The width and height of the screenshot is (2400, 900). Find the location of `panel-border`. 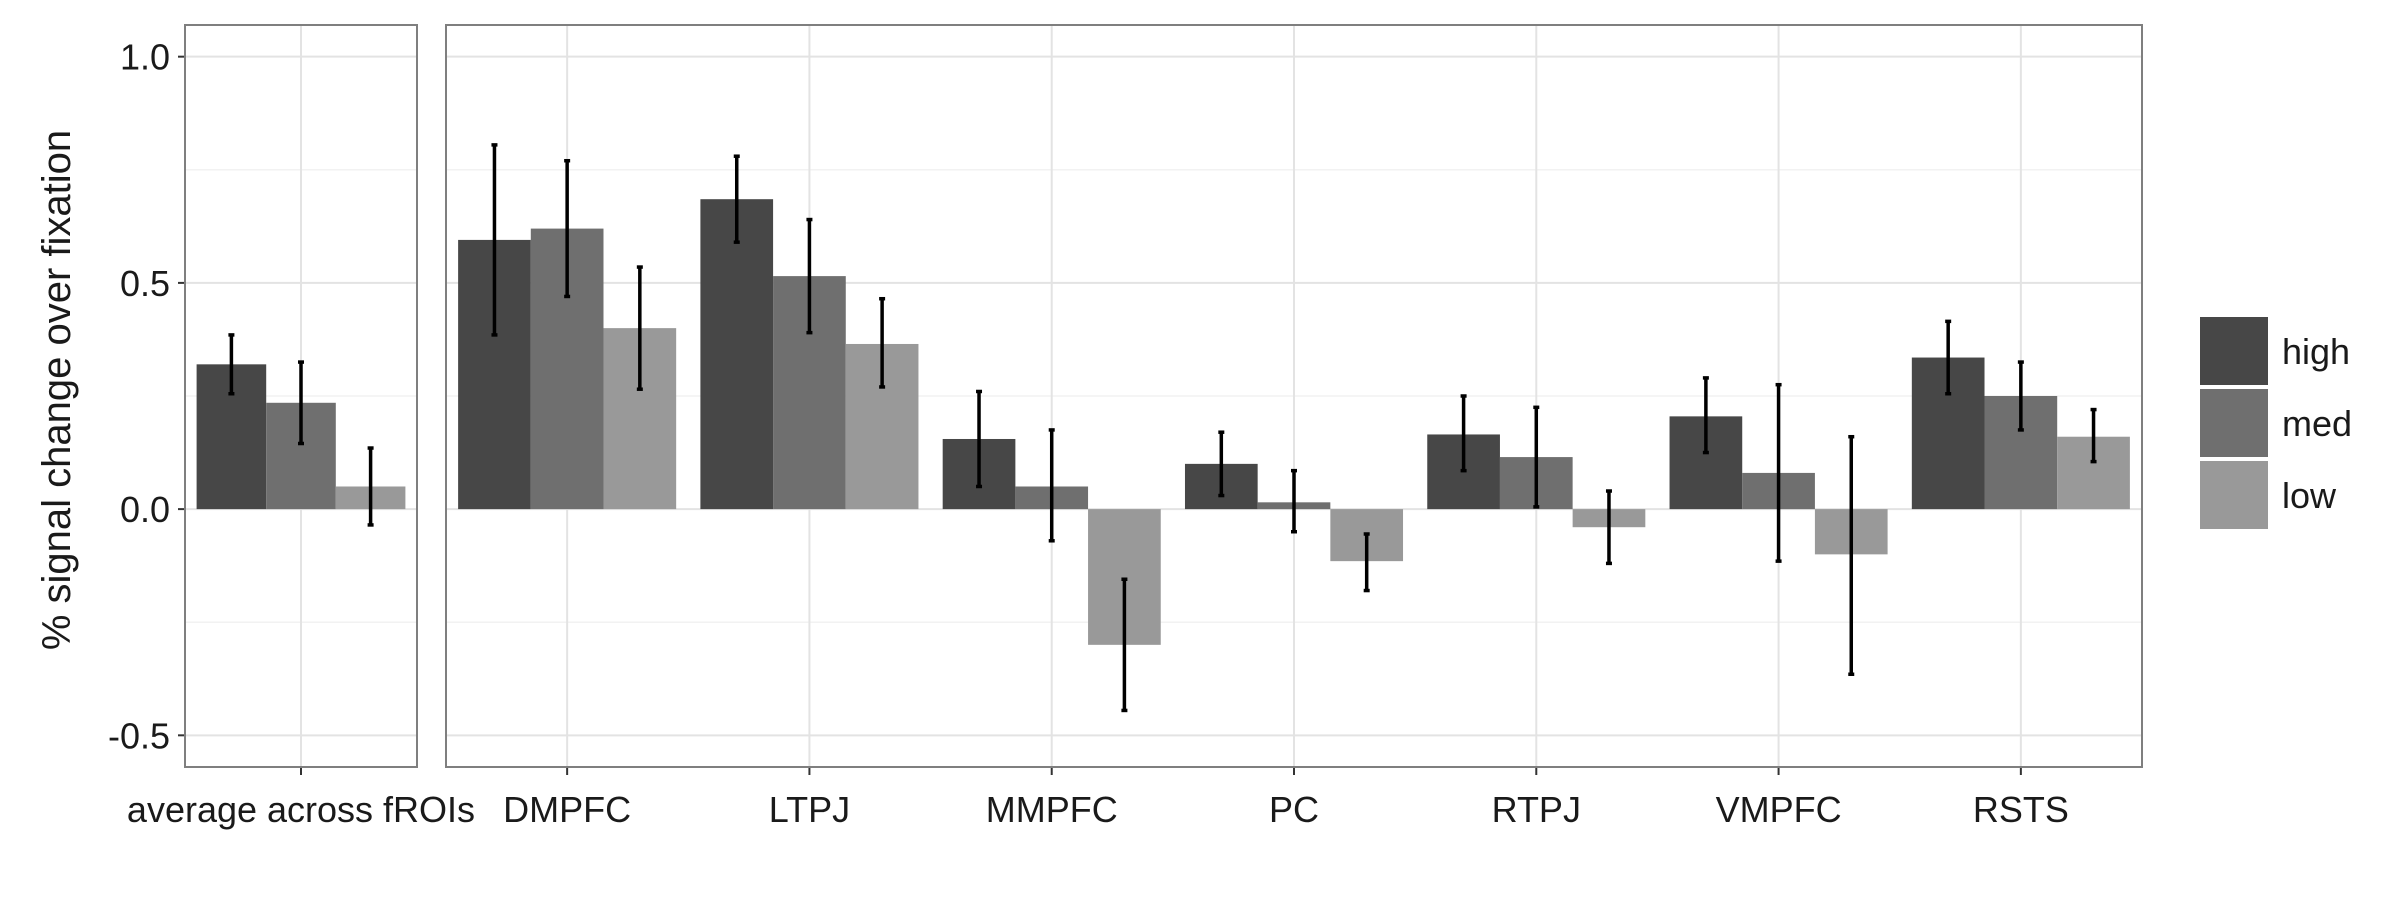

panel-border is located at coordinates (301, 396).